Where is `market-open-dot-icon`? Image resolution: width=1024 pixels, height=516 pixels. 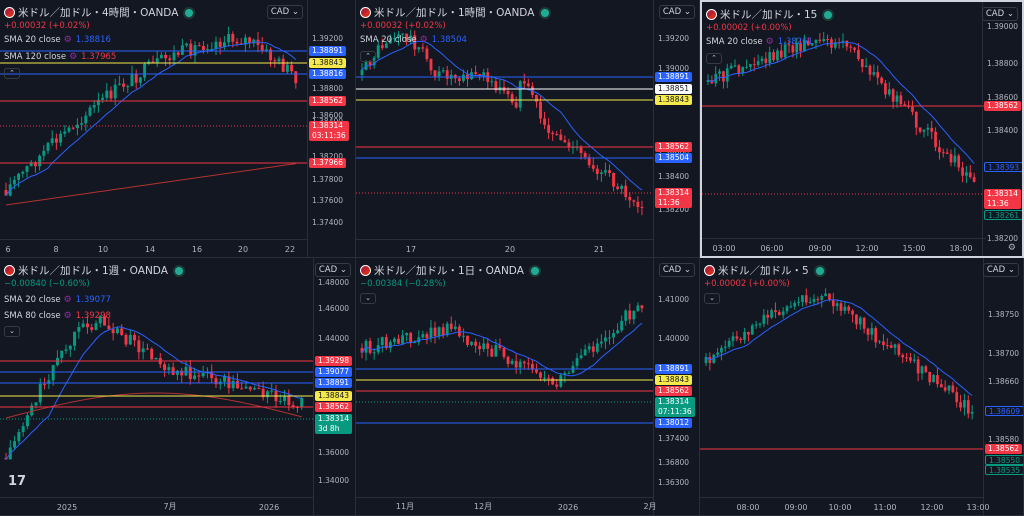 market-open-dot-icon is located at coordinates (819, 270).